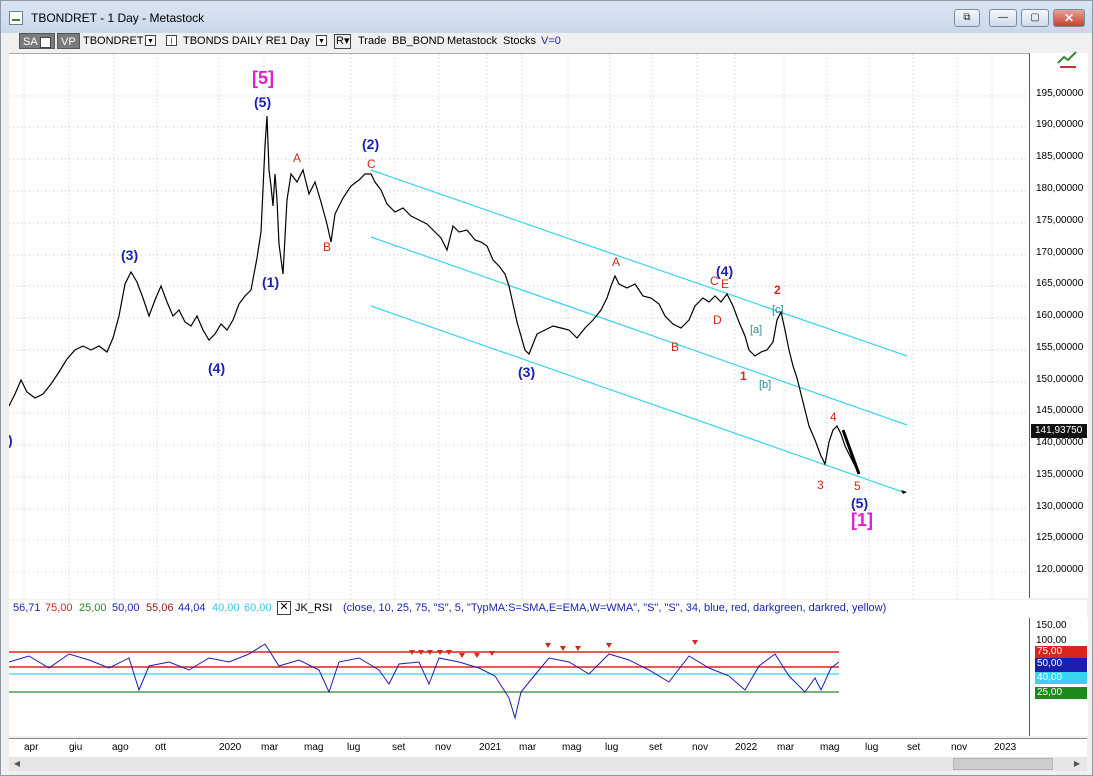 This screenshot has width=1093, height=776. I want to click on compare-icon, so click(1068, 59).